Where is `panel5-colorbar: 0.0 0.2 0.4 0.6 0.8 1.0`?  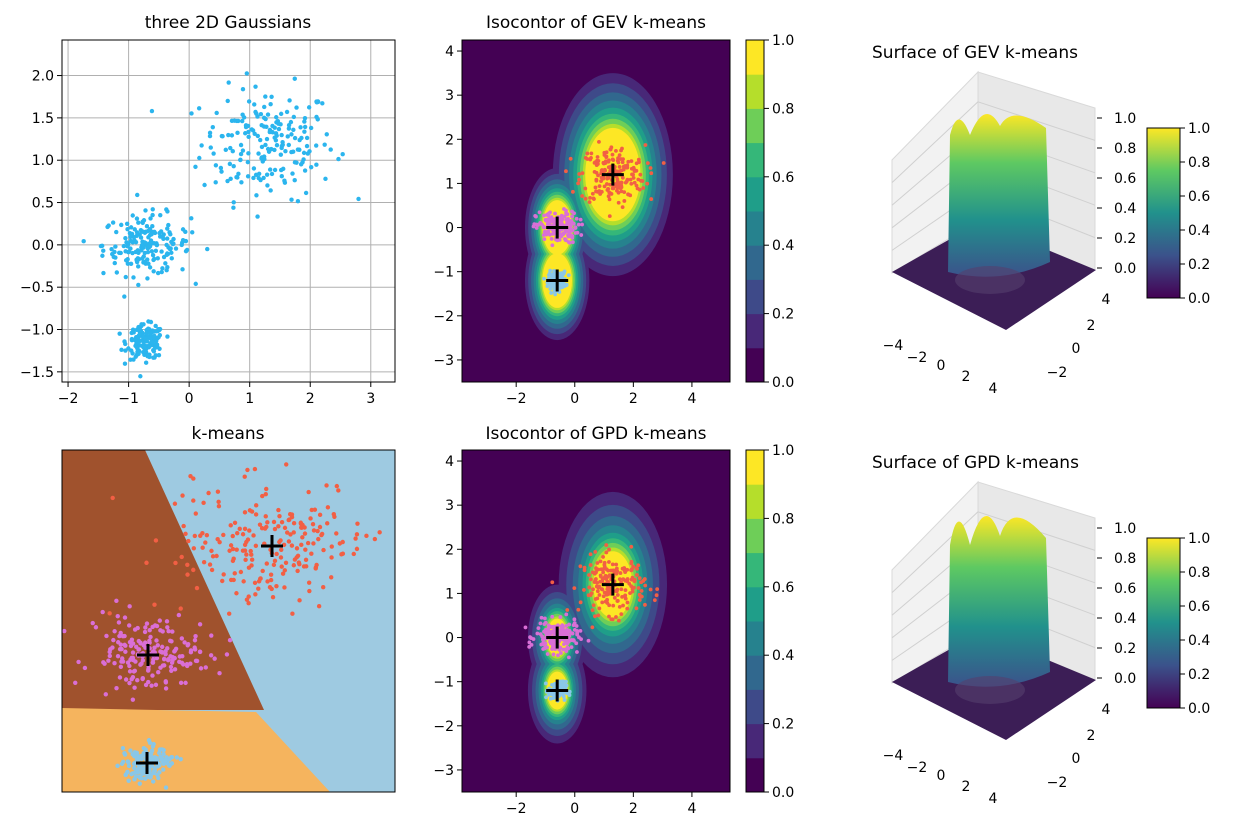 panel5-colorbar: 0.0 0.2 0.4 0.6 0.8 1.0 is located at coordinates (769, 622).